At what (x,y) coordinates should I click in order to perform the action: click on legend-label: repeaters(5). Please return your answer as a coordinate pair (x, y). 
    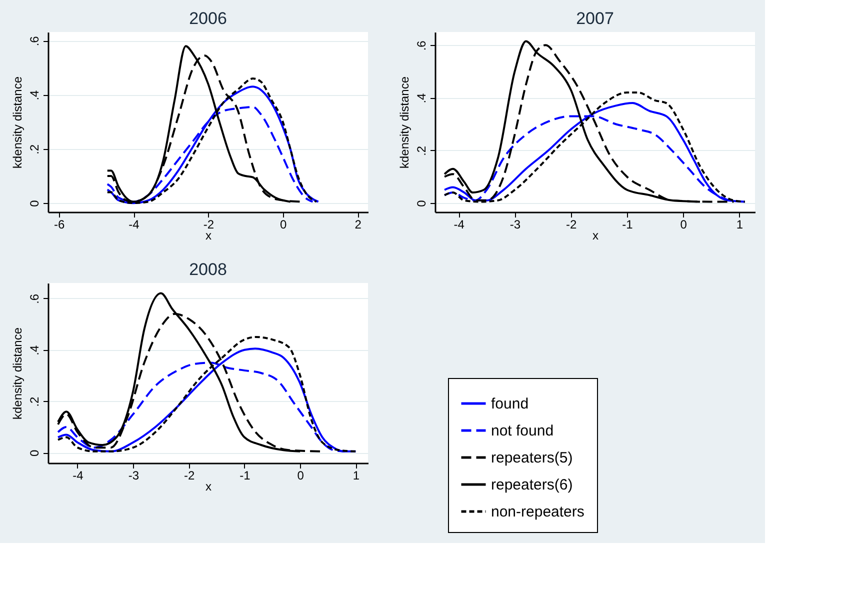
    Looking at the image, I should click on (532, 458).